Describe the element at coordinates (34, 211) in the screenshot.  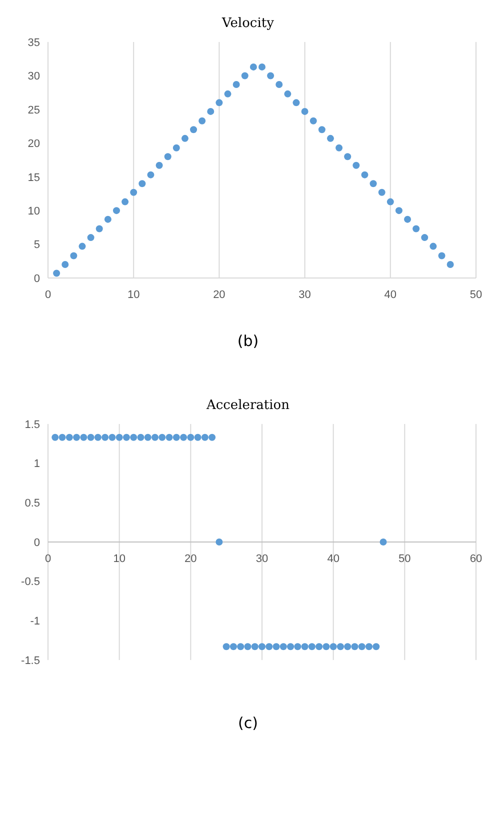
I see `y-tick-label: 10` at that location.